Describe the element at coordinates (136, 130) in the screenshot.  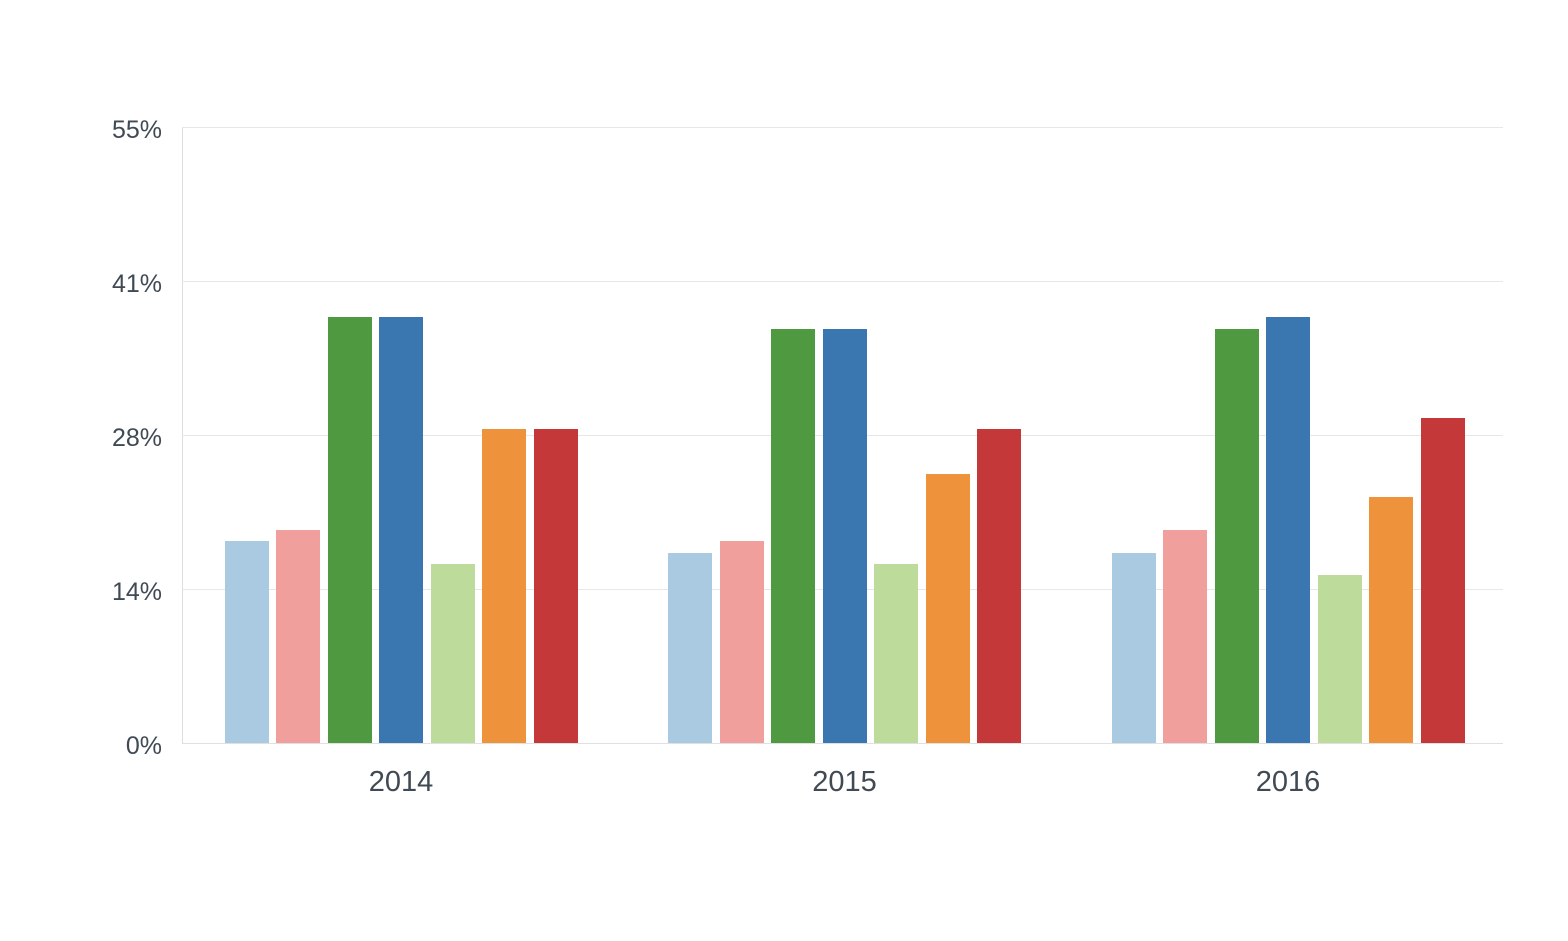
I see `y-axis-tick-label: 55%` at that location.